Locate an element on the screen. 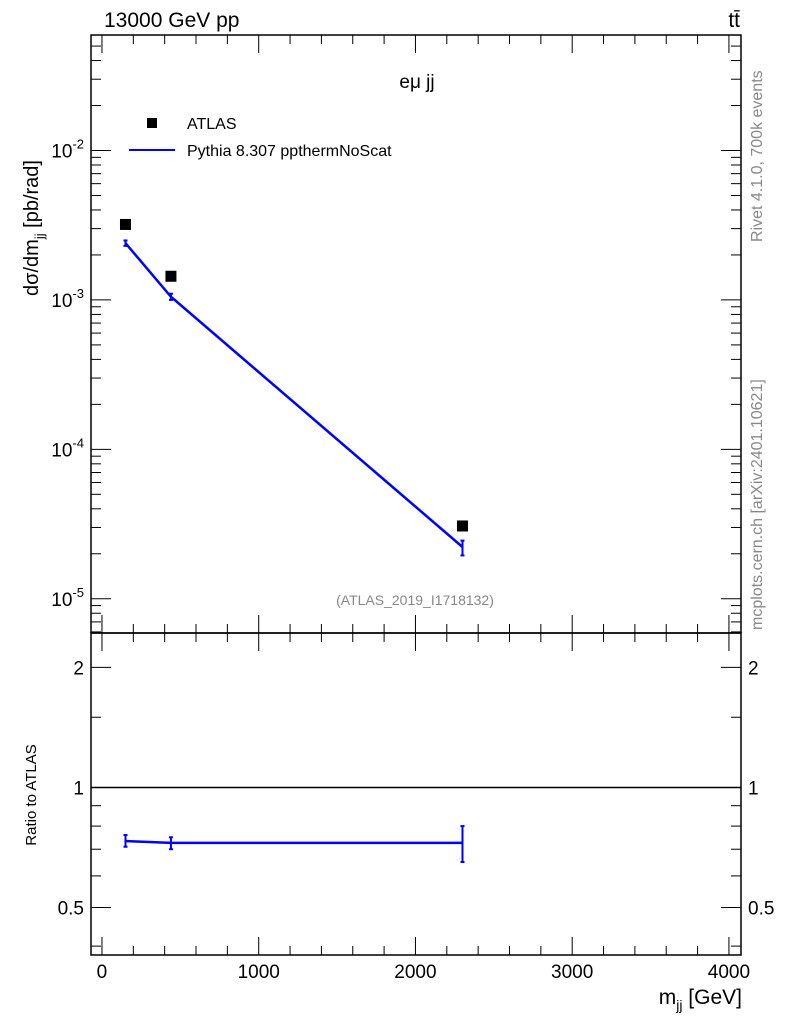 The height and width of the screenshot is (1024, 786). plot-title: eμ jj is located at coordinates (416, 82).